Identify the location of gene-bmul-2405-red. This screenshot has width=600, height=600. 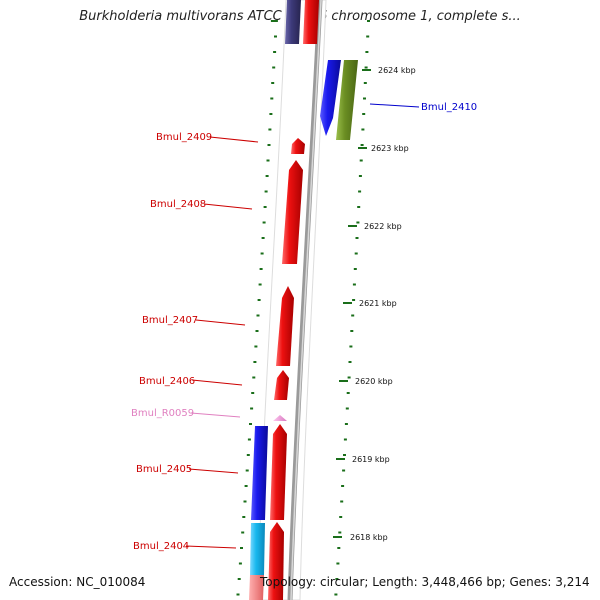
(278, 472).